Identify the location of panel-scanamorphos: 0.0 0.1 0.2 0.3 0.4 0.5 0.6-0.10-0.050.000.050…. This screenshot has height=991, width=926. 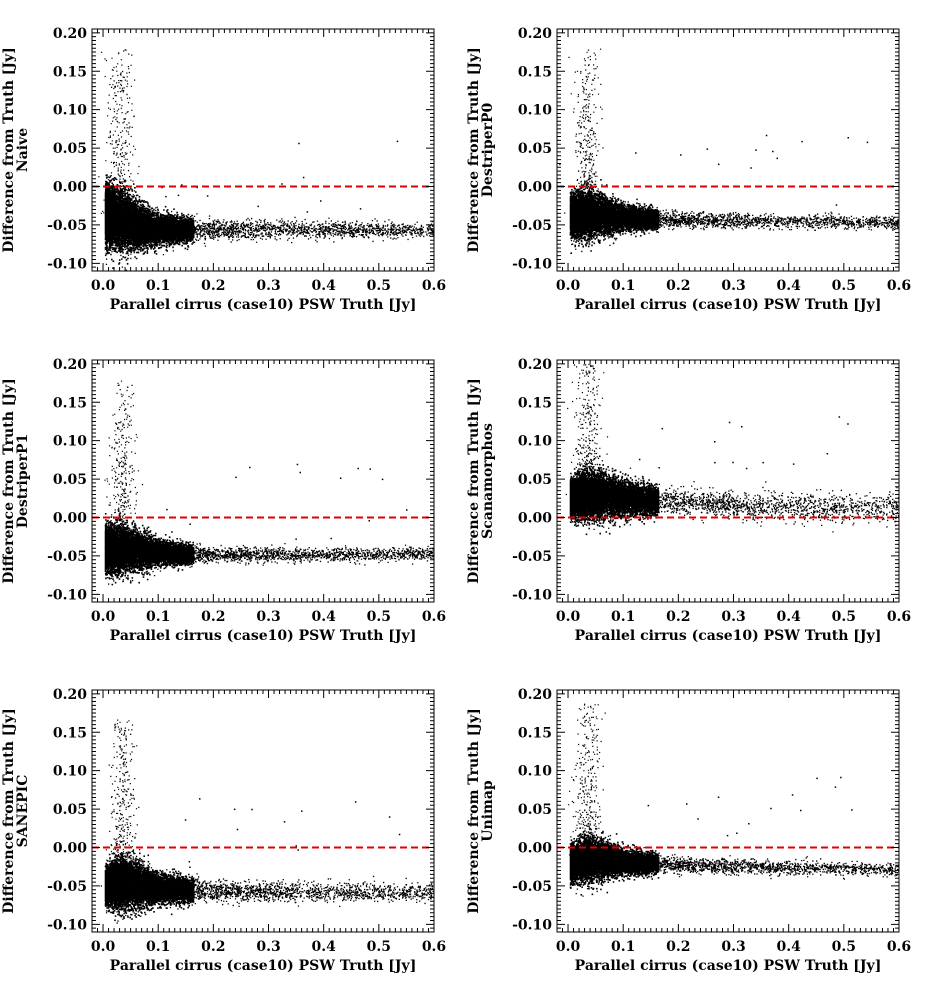
(688, 500).